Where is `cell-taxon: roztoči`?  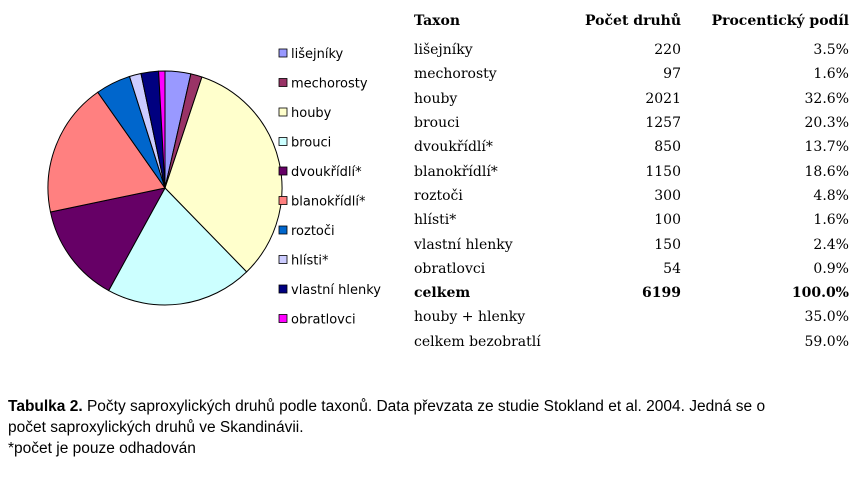
cell-taxon: roztoči is located at coordinates (438, 195).